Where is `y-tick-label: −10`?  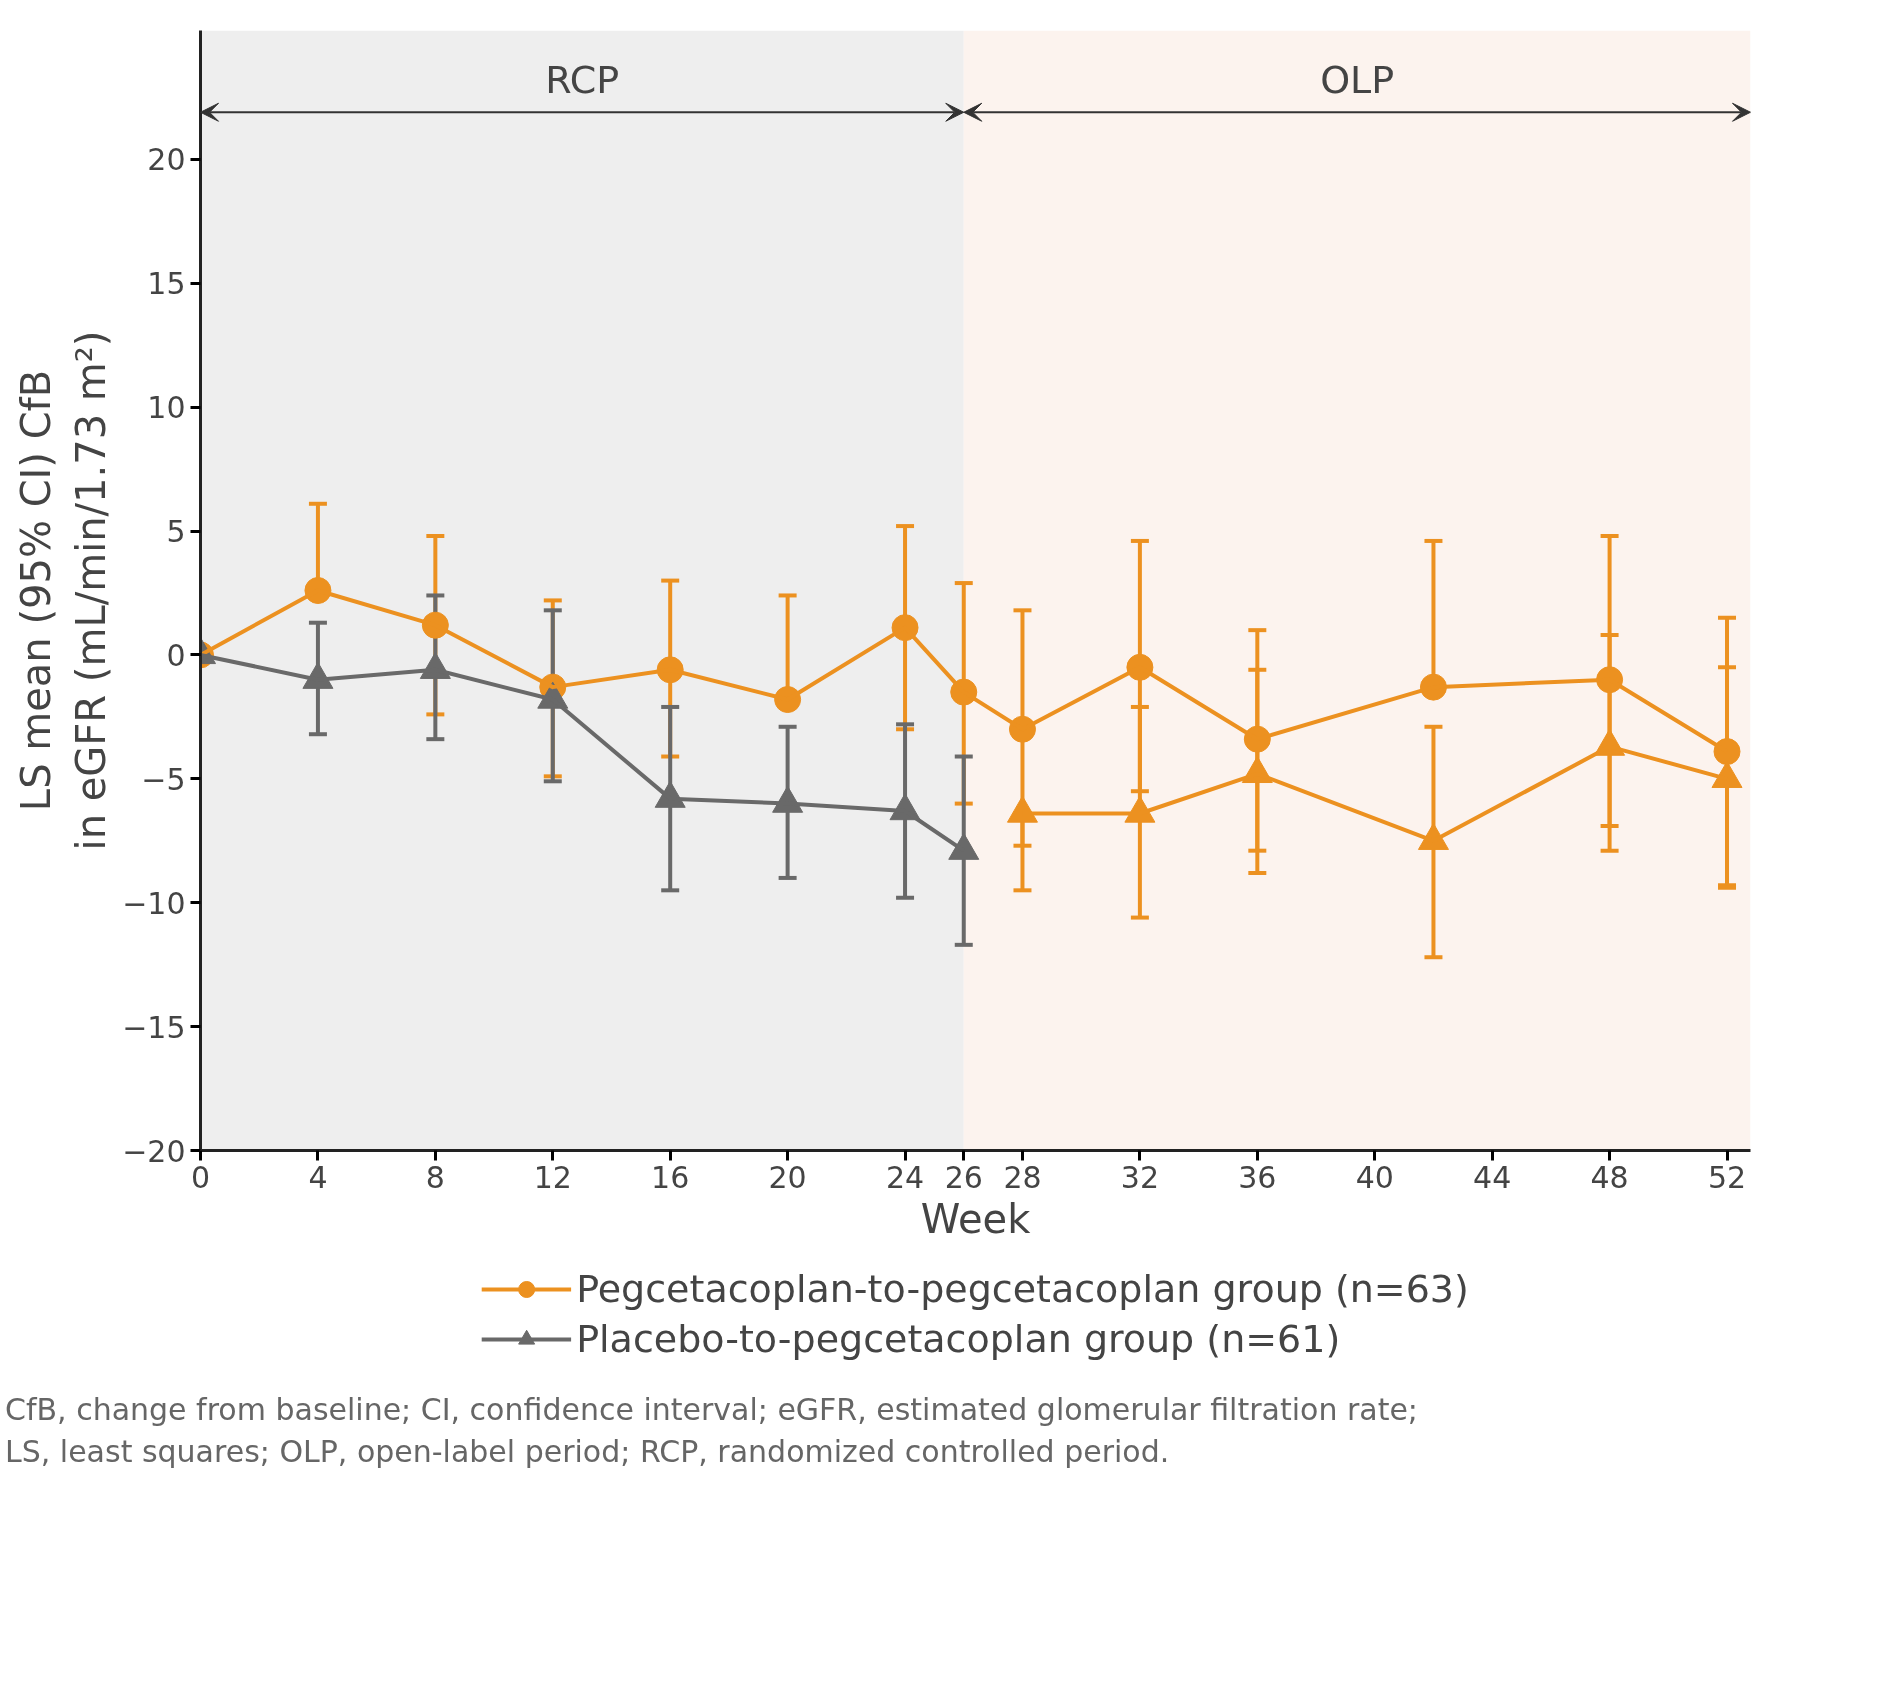
y-tick-label: −10 is located at coordinates (154, 903).